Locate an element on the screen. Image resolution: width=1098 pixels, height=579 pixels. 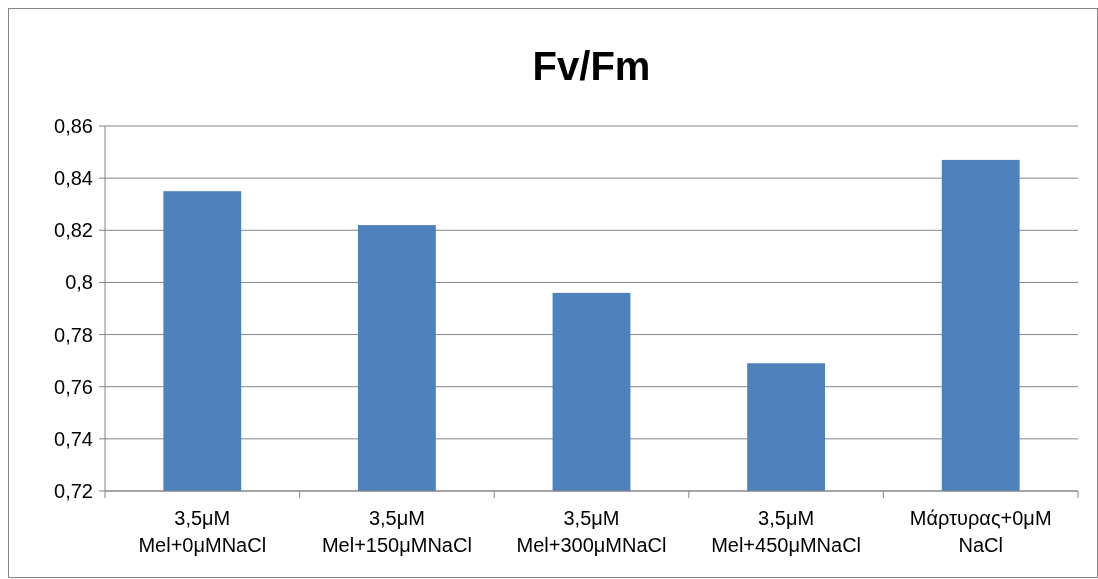
x-tick-label: 3,5μM Mel+150μMNaCl is located at coordinates (396, 531).